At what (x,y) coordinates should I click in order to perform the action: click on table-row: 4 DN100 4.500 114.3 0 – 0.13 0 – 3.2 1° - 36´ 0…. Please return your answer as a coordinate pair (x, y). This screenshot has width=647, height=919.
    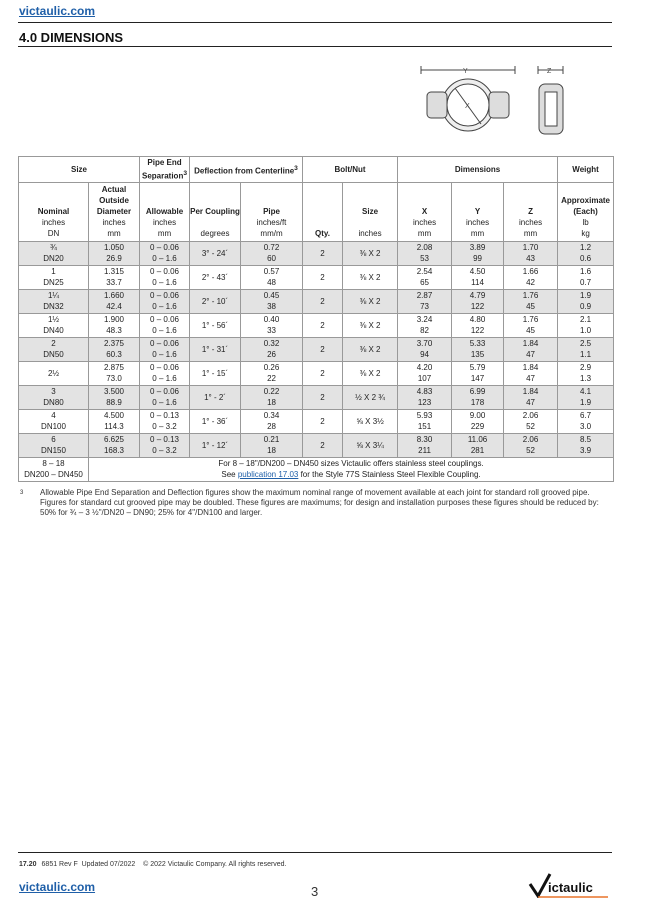
    Looking at the image, I should click on (316, 421).